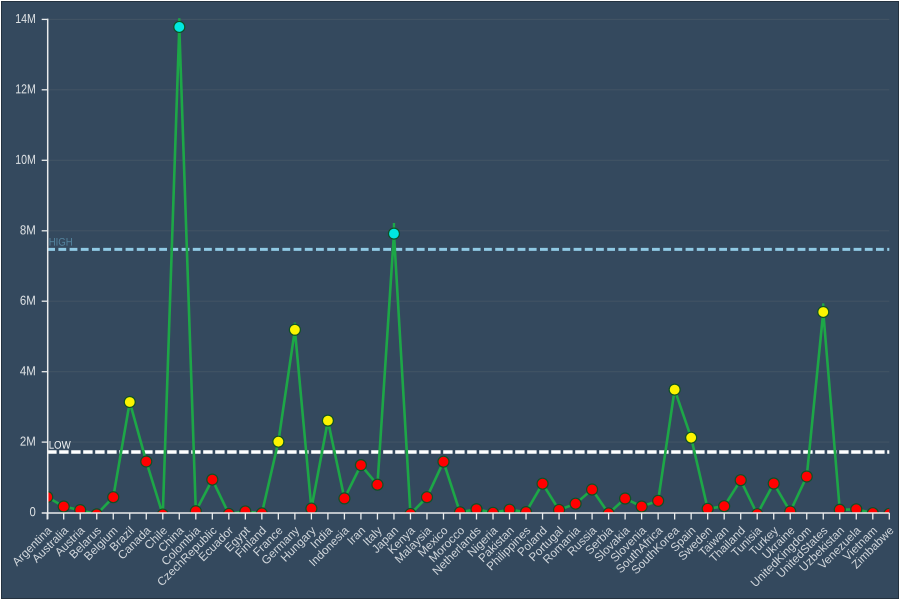 The height and width of the screenshot is (605, 900). Describe the element at coordinates (25, 88) in the screenshot. I see `svg-text: 12M` at that location.